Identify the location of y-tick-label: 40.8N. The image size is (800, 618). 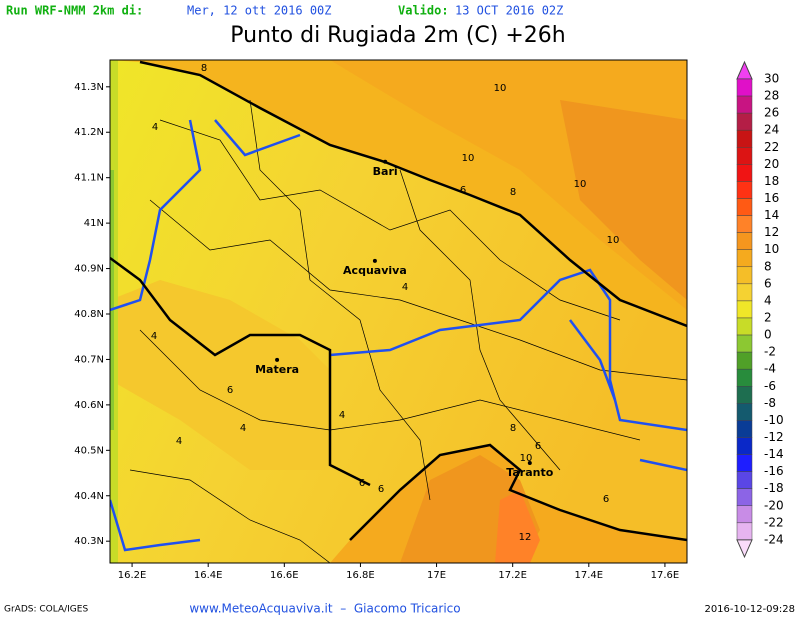
(89, 314).